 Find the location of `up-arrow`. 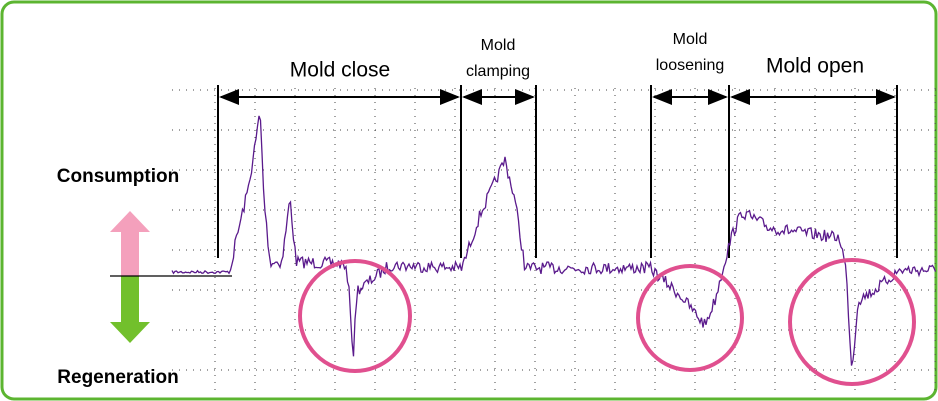

up-arrow is located at coordinates (130, 243).